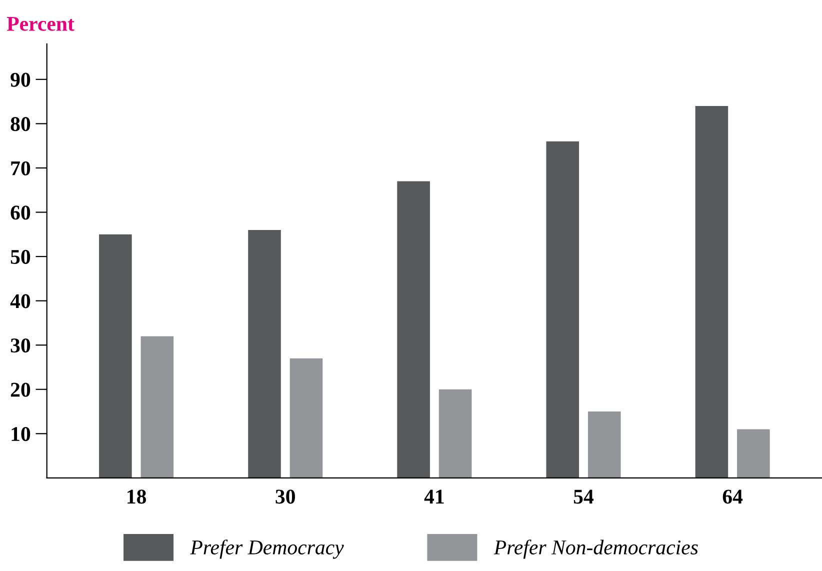 The image size is (822, 571). I want to click on y-tick-label: 60, so click(20, 213).